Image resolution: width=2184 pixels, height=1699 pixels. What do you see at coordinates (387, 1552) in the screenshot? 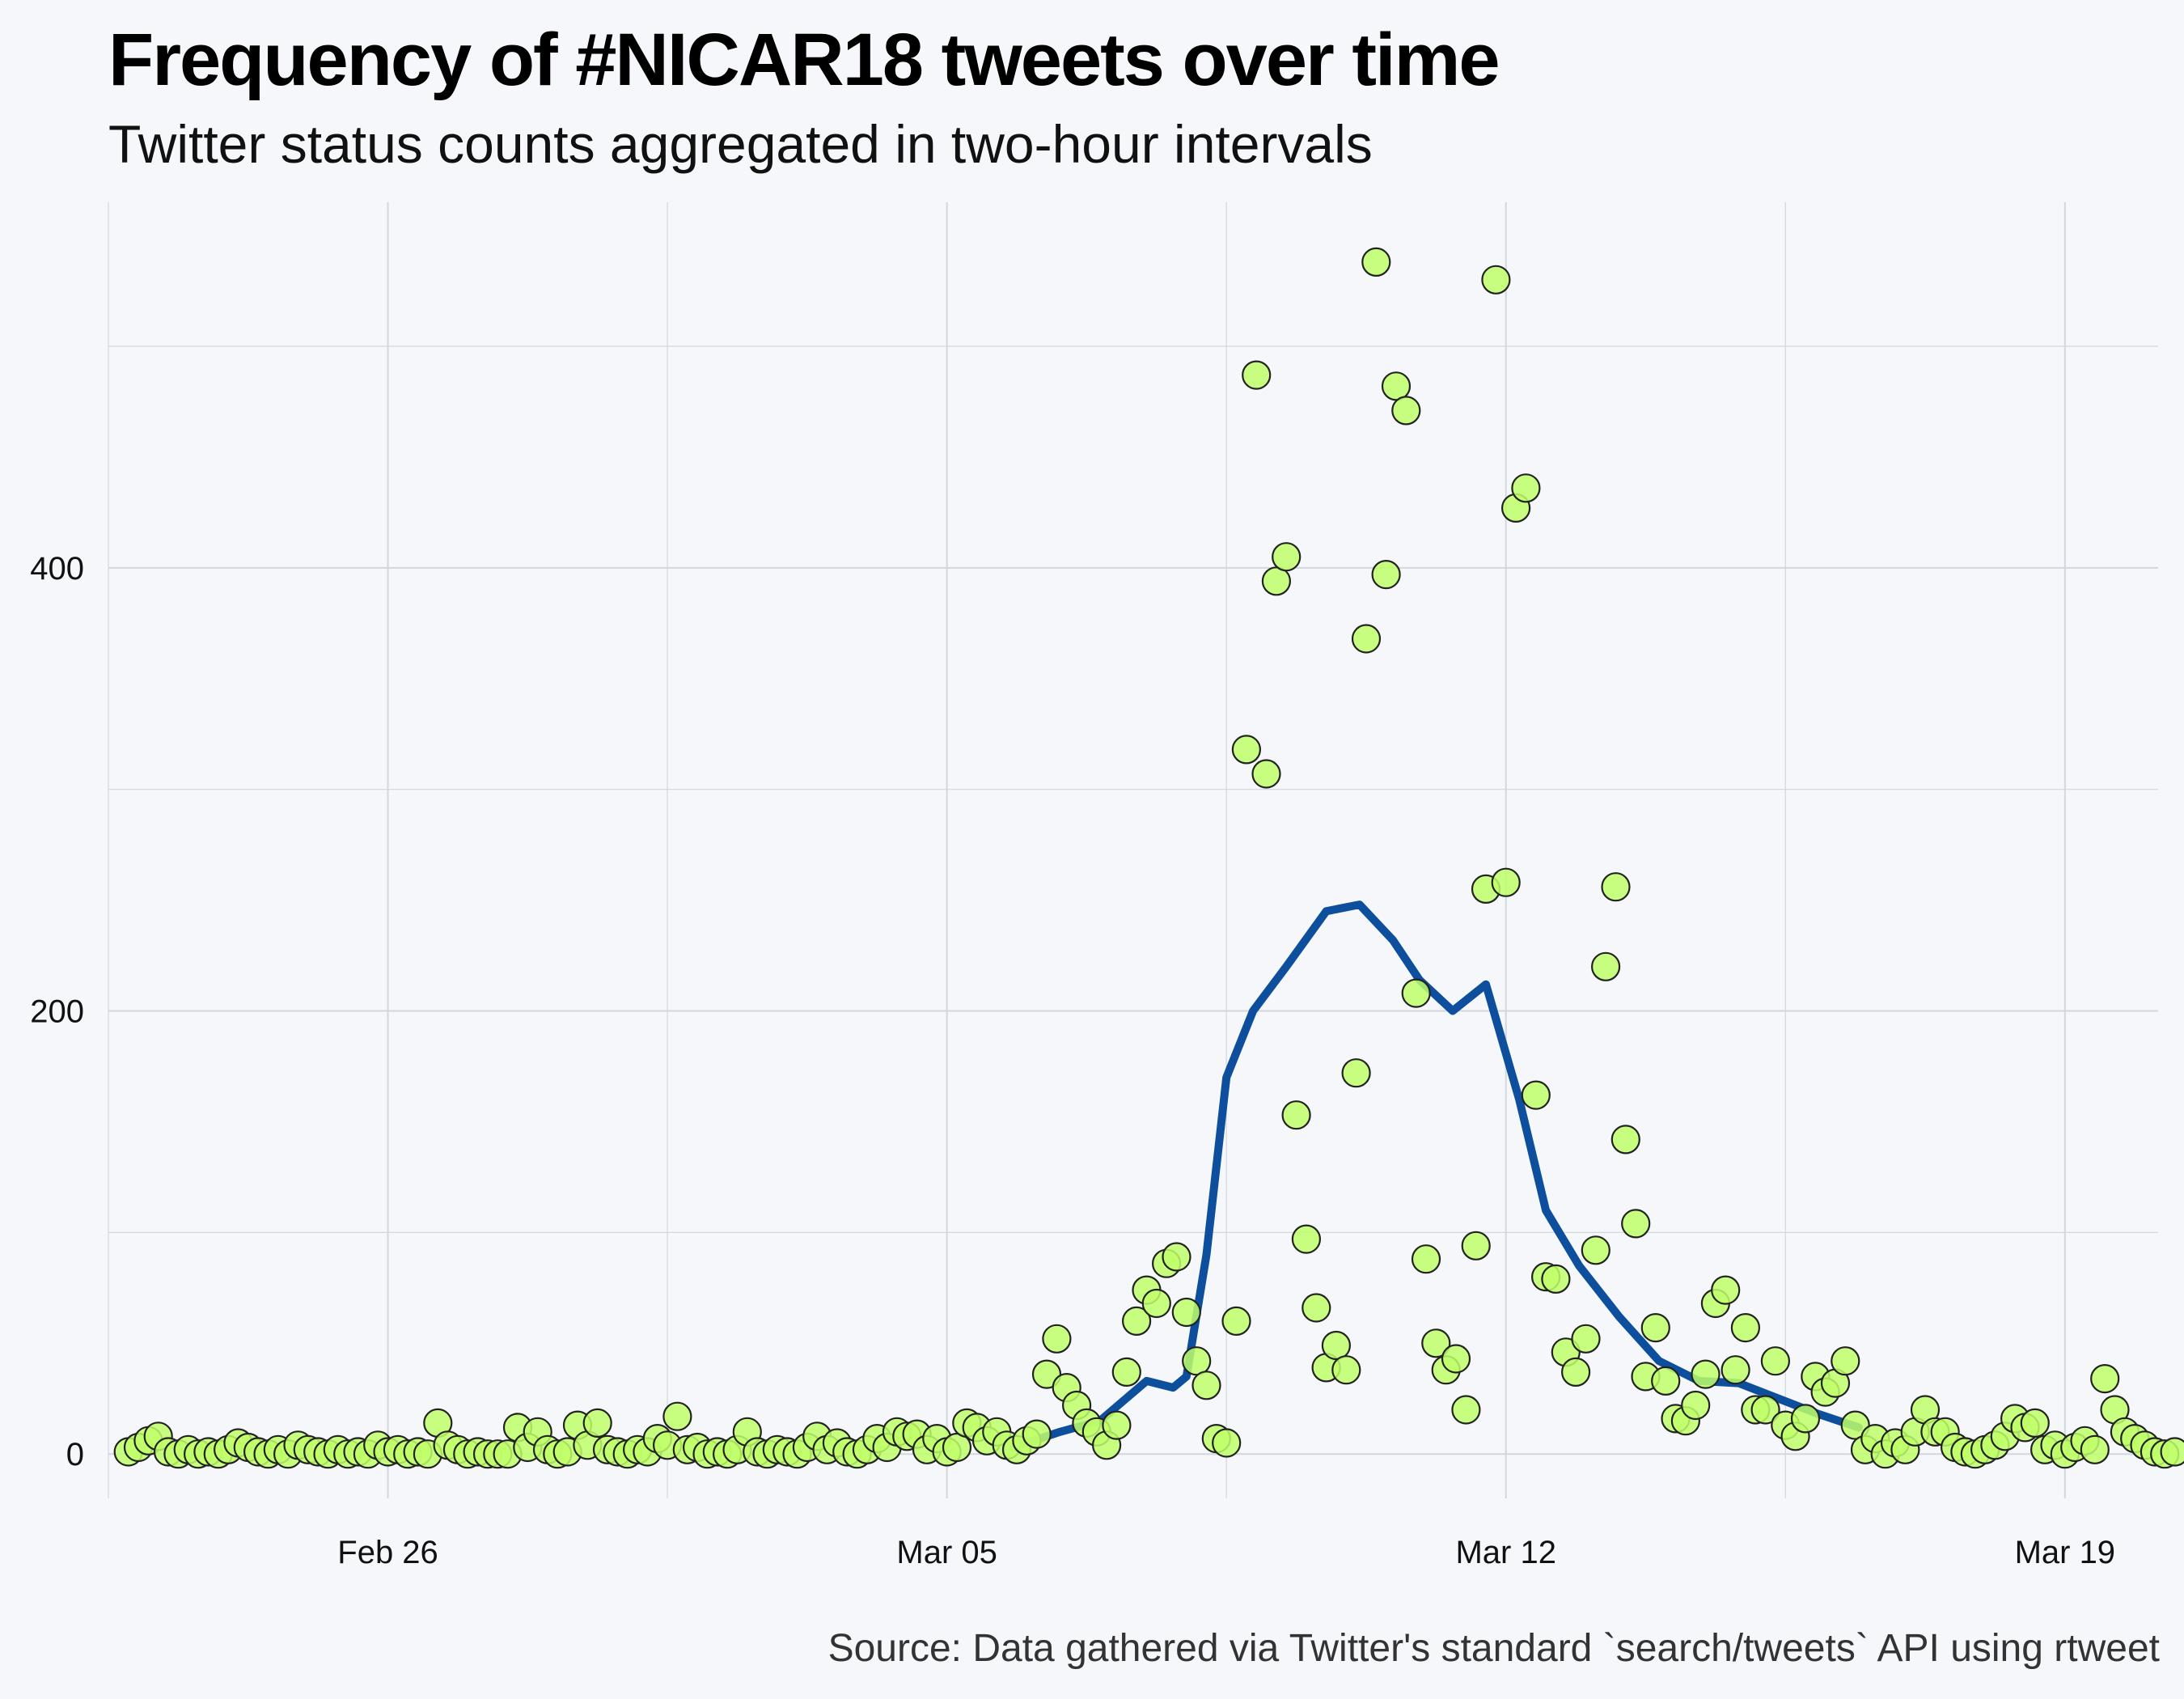
I see `x-tick-label: Feb 26` at bounding box center [387, 1552].